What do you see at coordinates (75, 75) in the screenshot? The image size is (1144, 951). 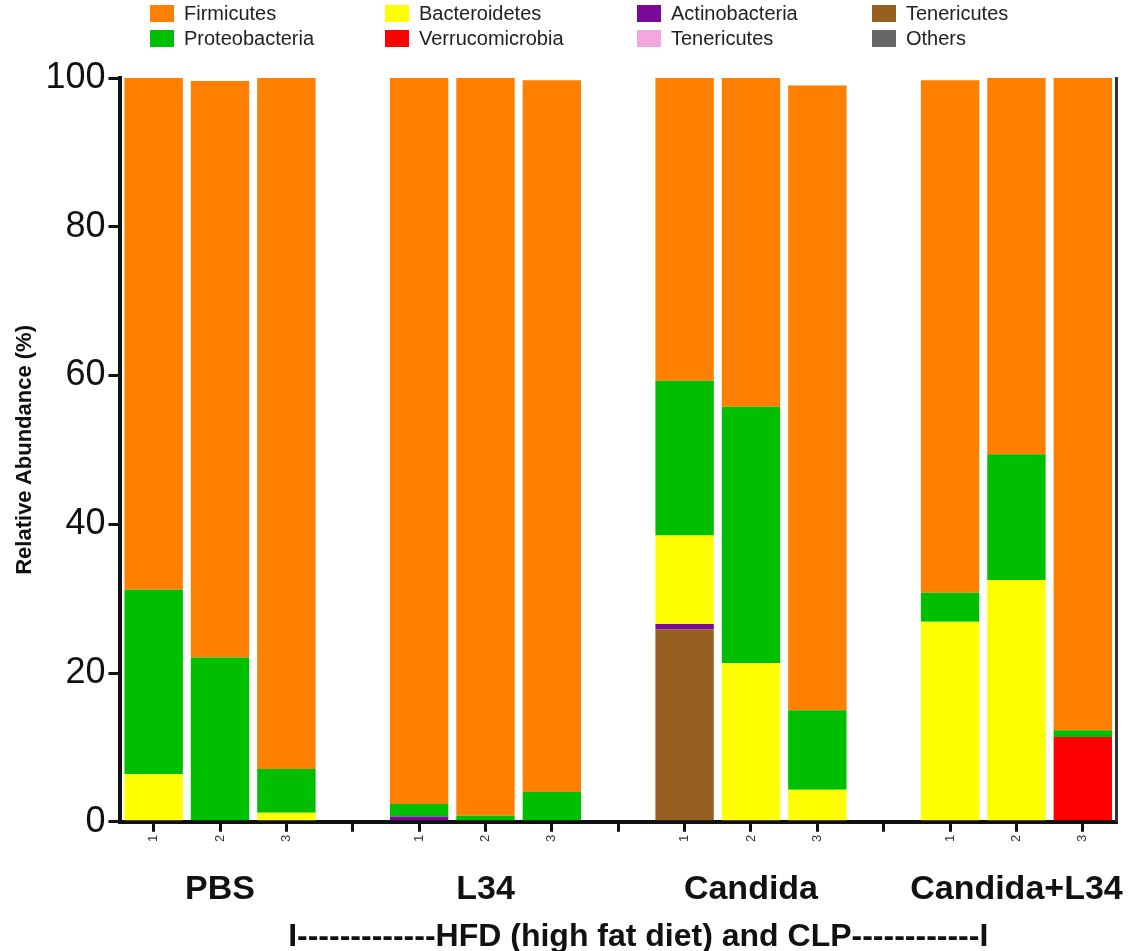 I see `y-tick-label: 100` at bounding box center [75, 75].